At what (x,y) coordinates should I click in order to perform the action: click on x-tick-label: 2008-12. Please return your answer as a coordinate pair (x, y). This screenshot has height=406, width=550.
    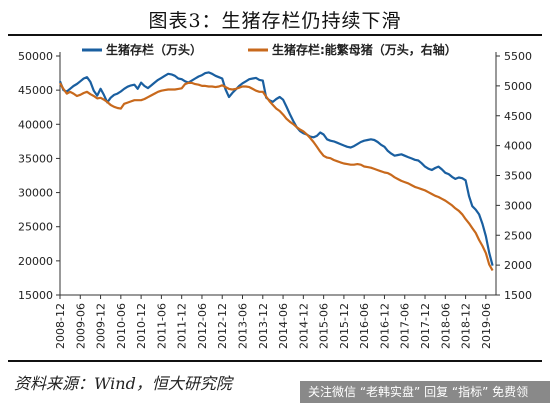
    Looking at the image, I should click on (60, 326).